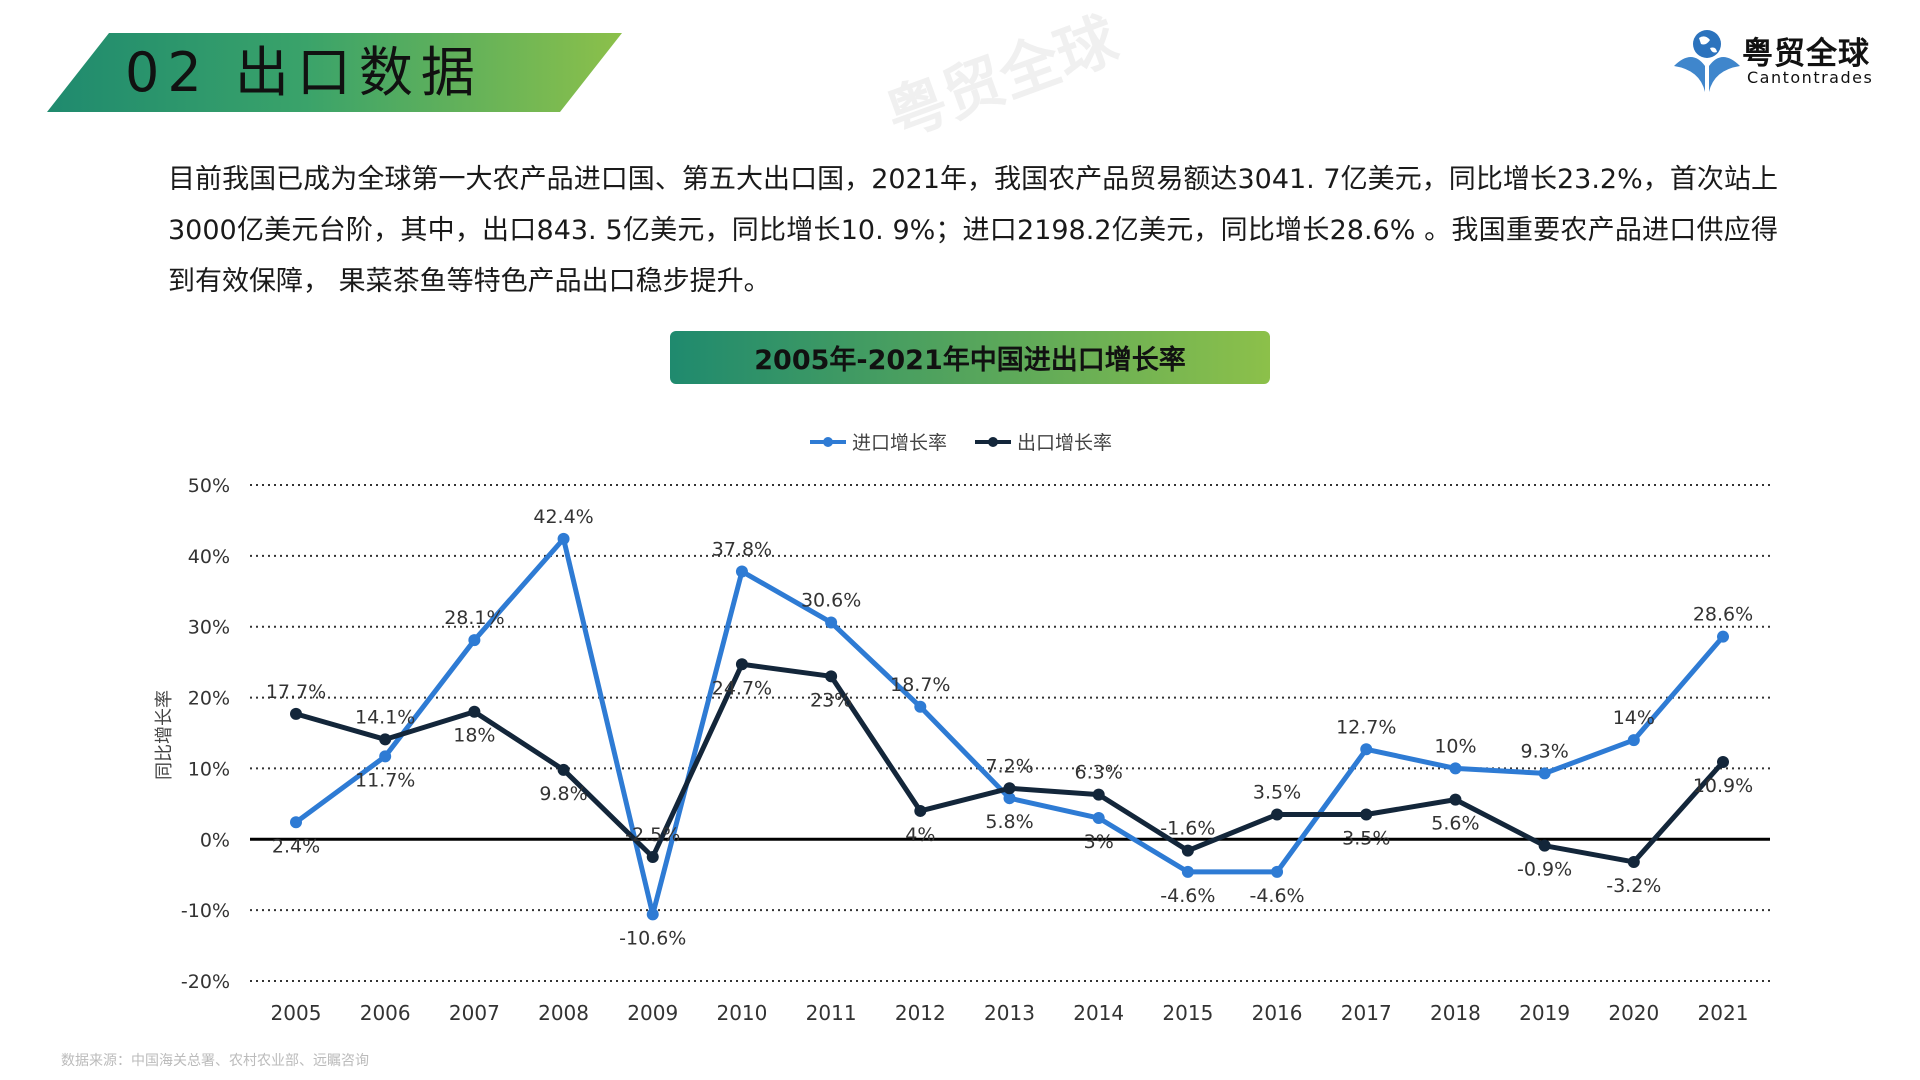 The width and height of the screenshot is (1920, 1080). Describe the element at coordinates (652, 835) in the screenshot. I see `export-data-label: -2.5%` at that location.